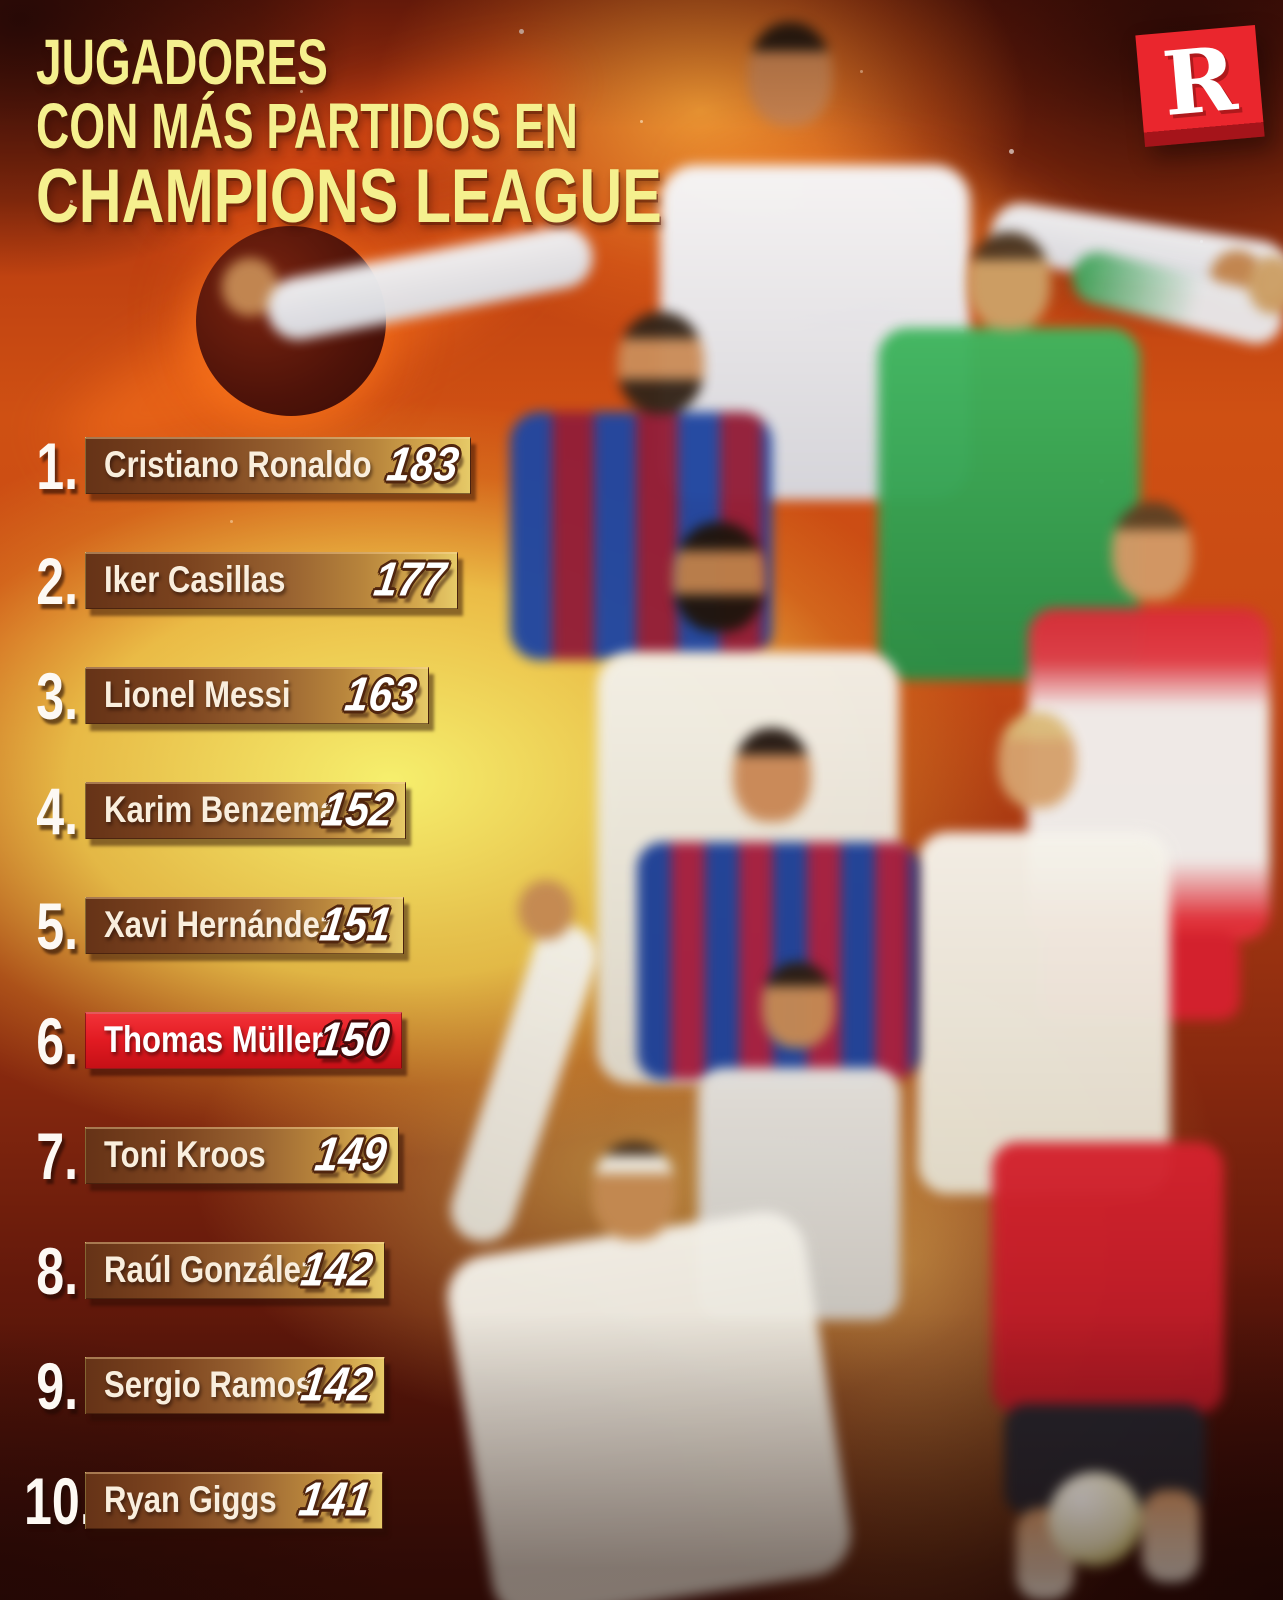 The width and height of the screenshot is (1283, 1600). What do you see at coordinates (641, 811) in the screenshot?
I see `ranking-row: 4. Karim Benzema 152` at bounding box center [641, 811].